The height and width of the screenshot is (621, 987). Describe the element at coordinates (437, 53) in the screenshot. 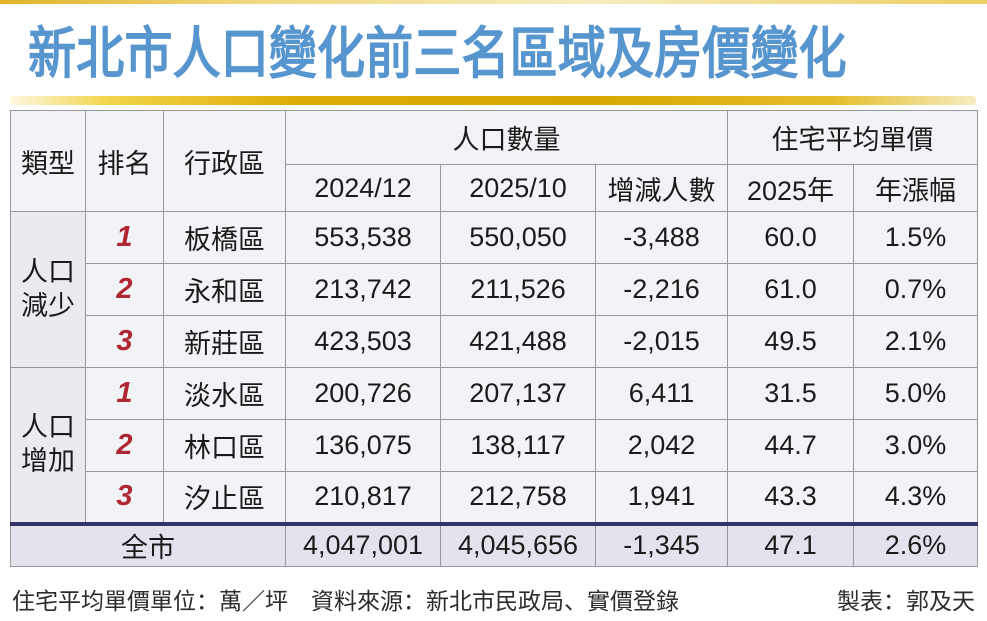

I see `page-title: 新北市人口變化前三名區域及房價變化` at that location.